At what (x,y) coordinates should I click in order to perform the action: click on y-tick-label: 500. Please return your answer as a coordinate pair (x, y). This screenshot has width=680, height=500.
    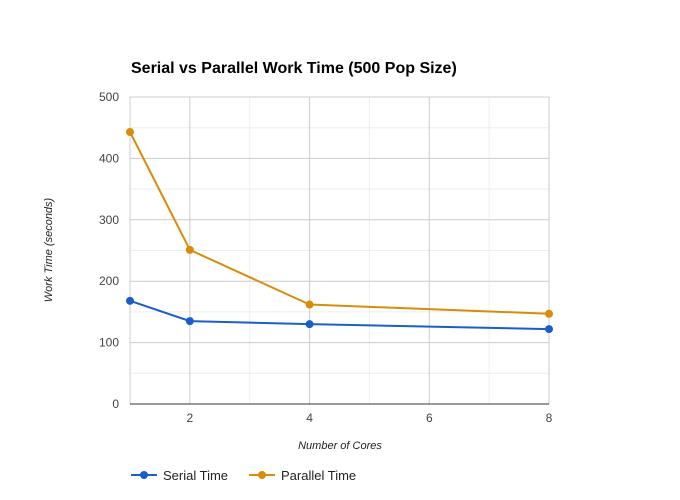
    Looking at the image, I should click on (109, 97).